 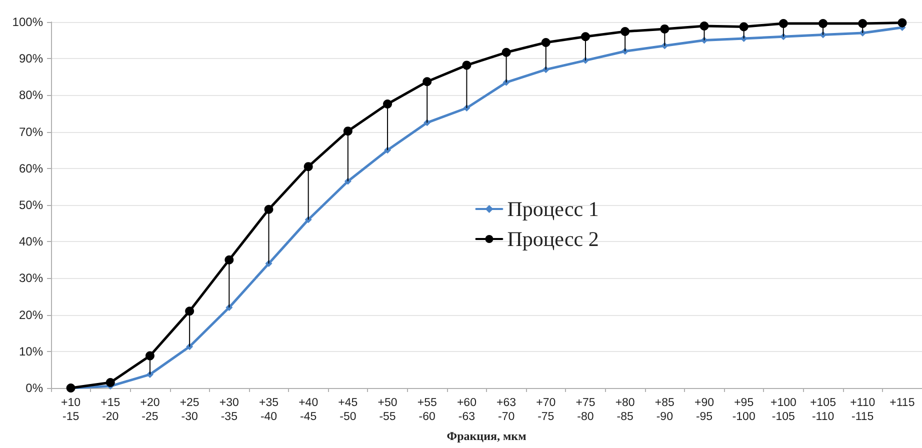 I want to click on x-tick-label: +25 -30, so click(x=190, y=410).